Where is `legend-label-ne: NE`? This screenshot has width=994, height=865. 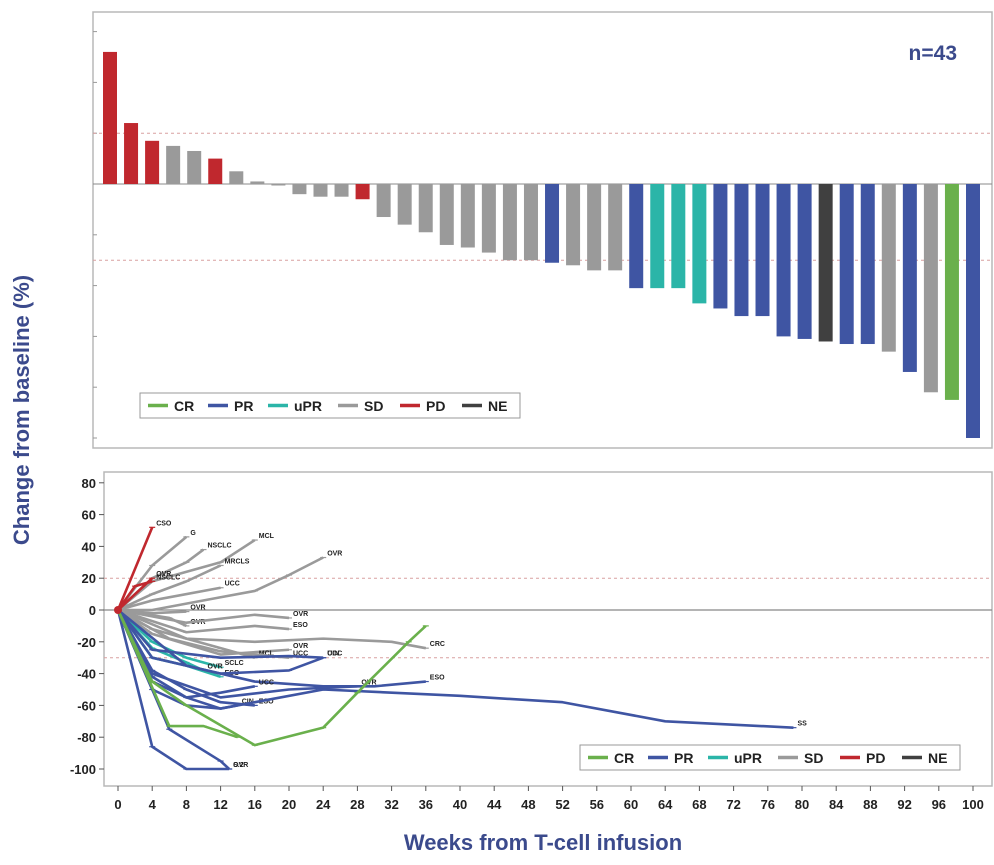 legend-label-ne: NE is located at coordinates (497, 406).